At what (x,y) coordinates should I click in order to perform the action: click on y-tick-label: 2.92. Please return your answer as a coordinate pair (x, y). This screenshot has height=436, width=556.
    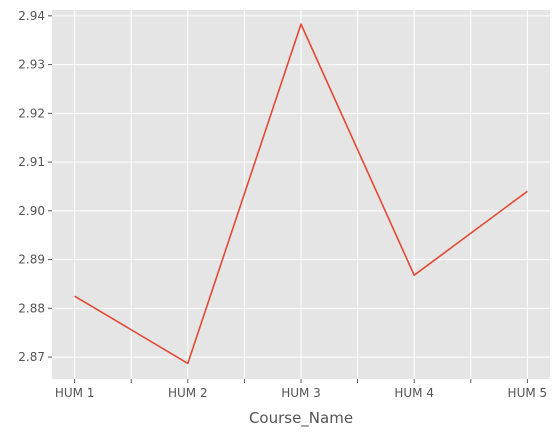
    Looking at the image, I should click on (31, 113).